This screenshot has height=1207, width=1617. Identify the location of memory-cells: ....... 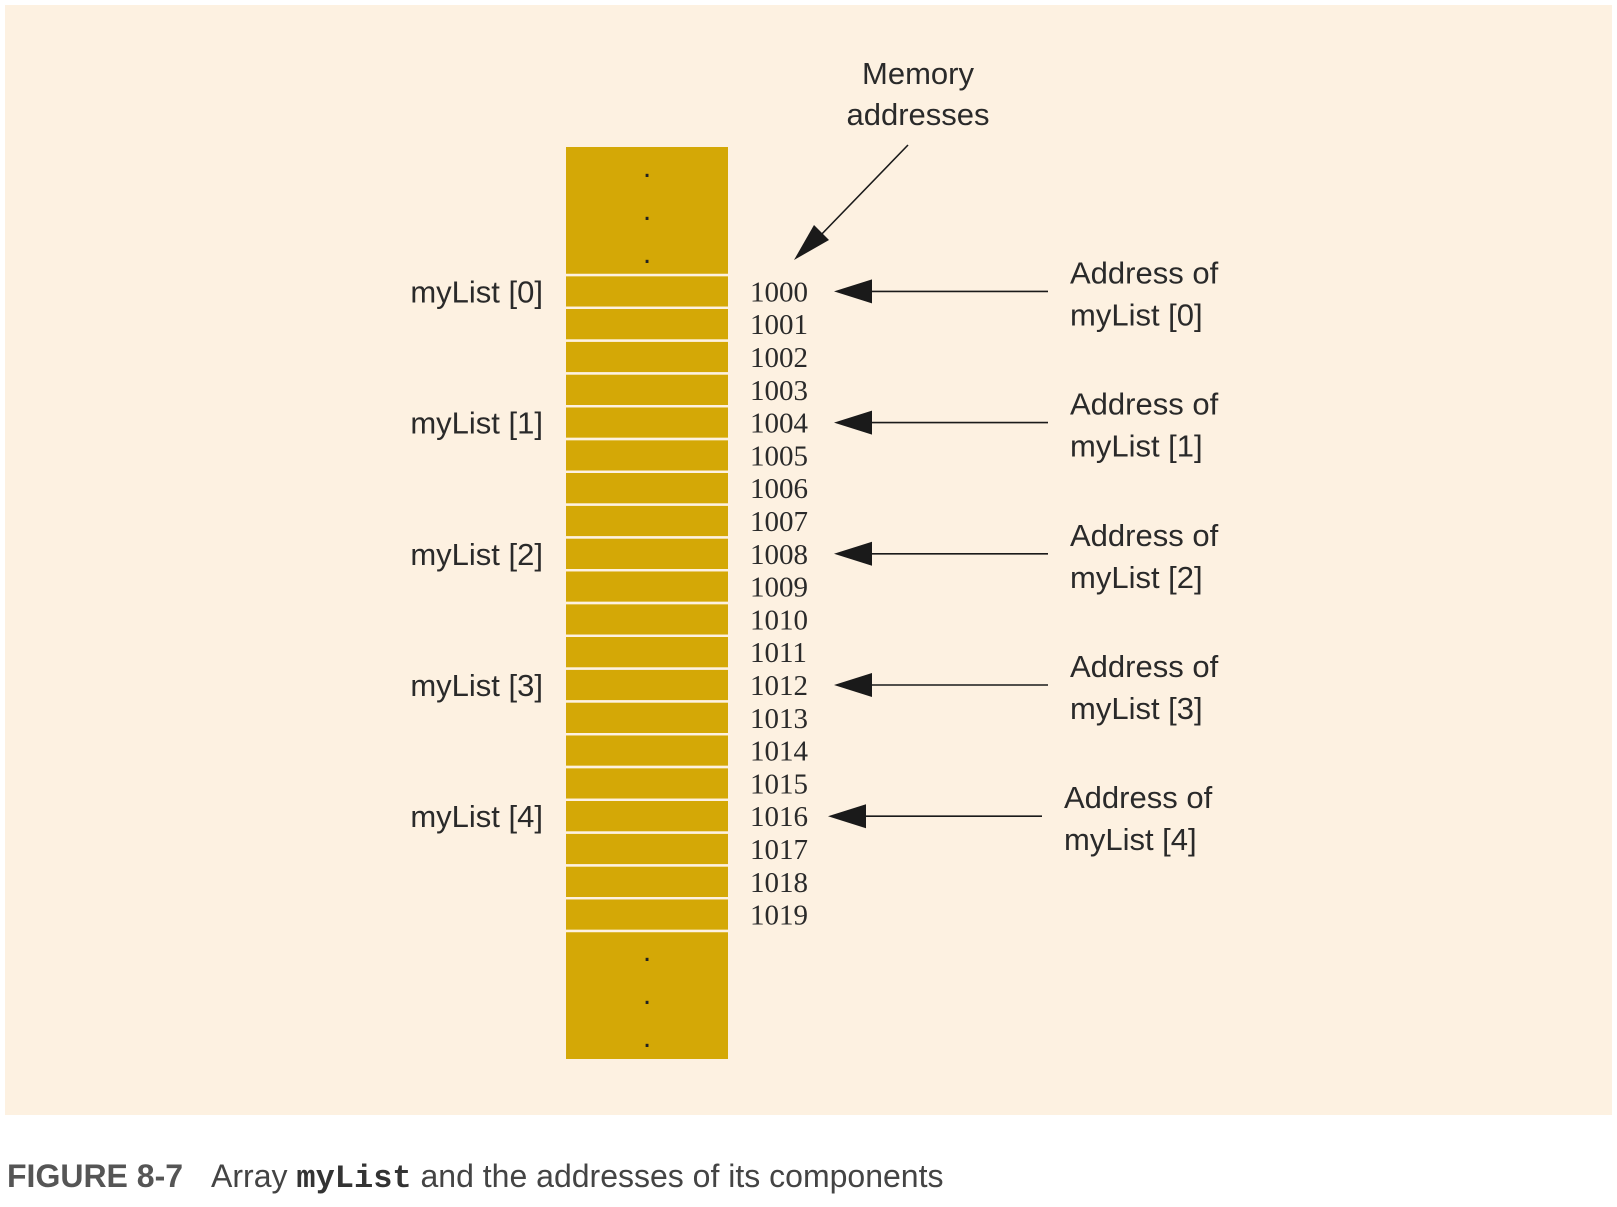
(647, 603).